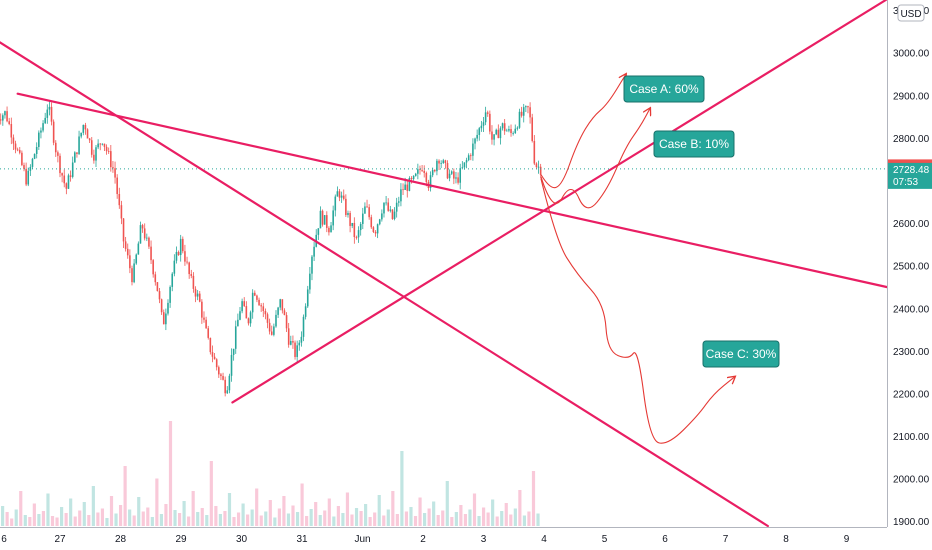  I want to click on currency-badge: USD, so click(911, 13).